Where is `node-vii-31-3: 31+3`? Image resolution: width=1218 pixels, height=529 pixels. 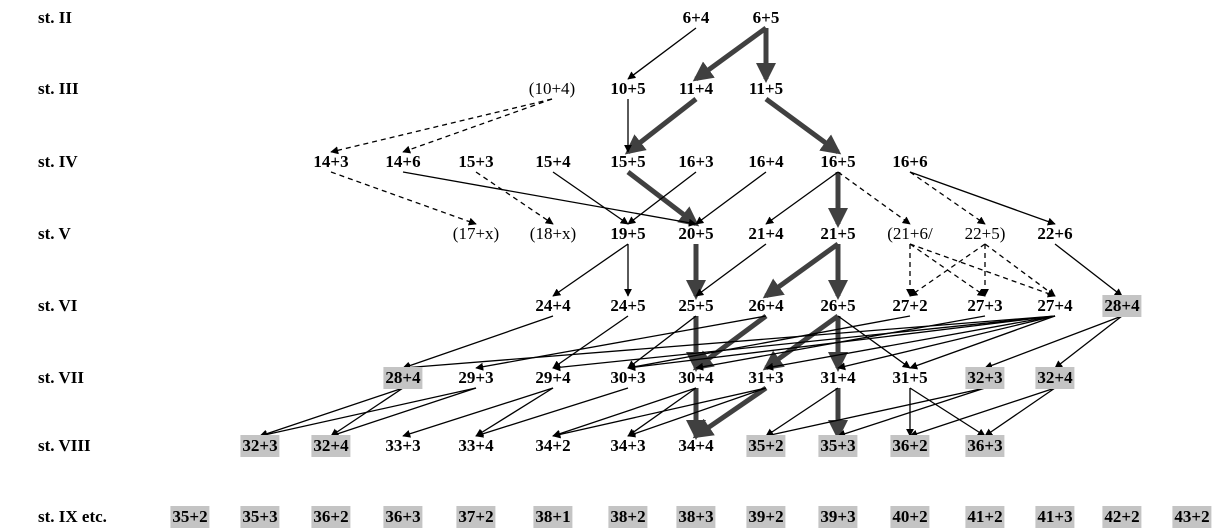
node-vii-31-3: 31+3 is located at coordinates (765, 378).